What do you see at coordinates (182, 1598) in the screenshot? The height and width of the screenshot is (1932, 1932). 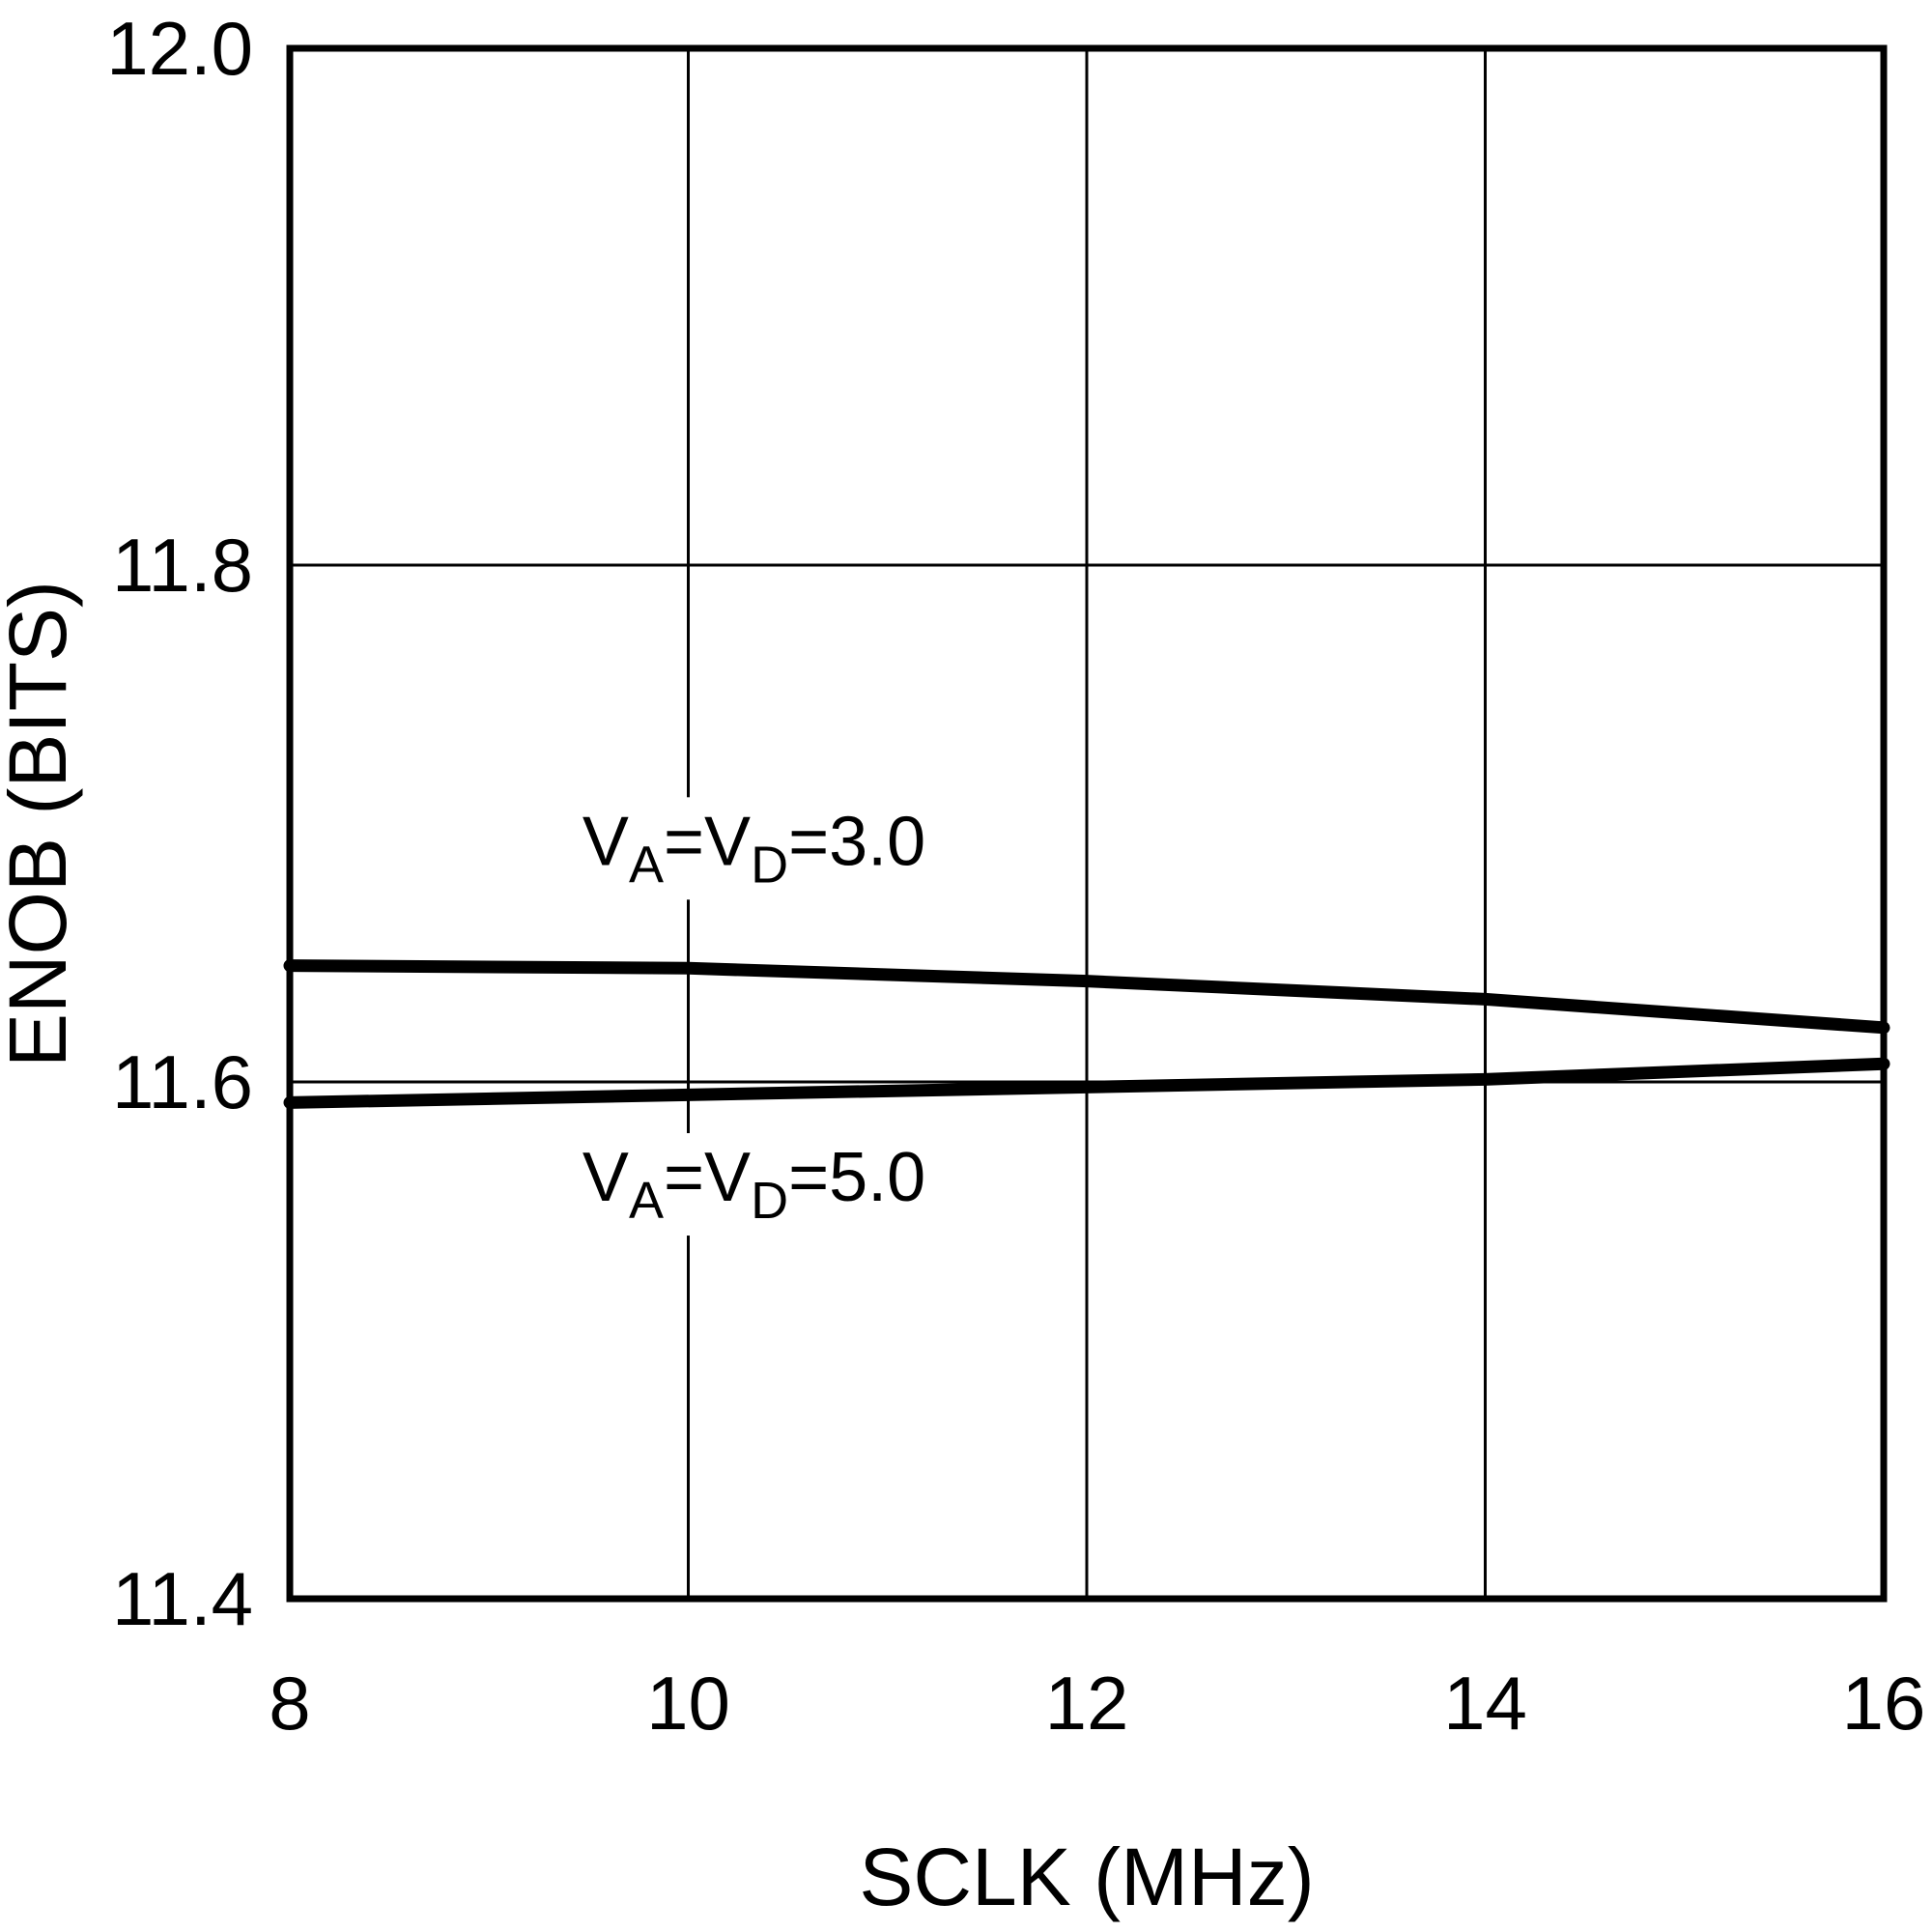 I see `y-tick-label: 11.4` at bounding box center [182, 1598].